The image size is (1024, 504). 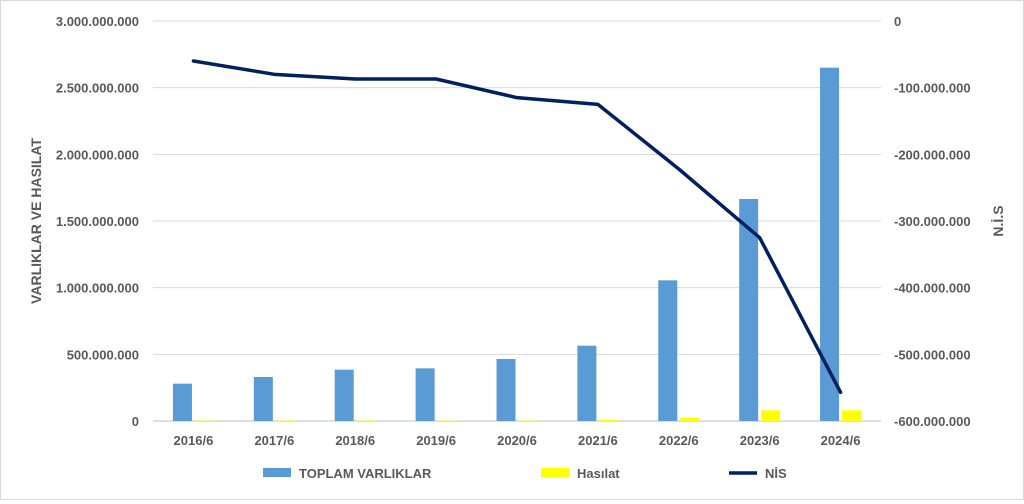 What do you see at coordinates (897, 21) in the screenshot?
I see `right-axis-tick-label: 0` at bounding box center [897, 21].